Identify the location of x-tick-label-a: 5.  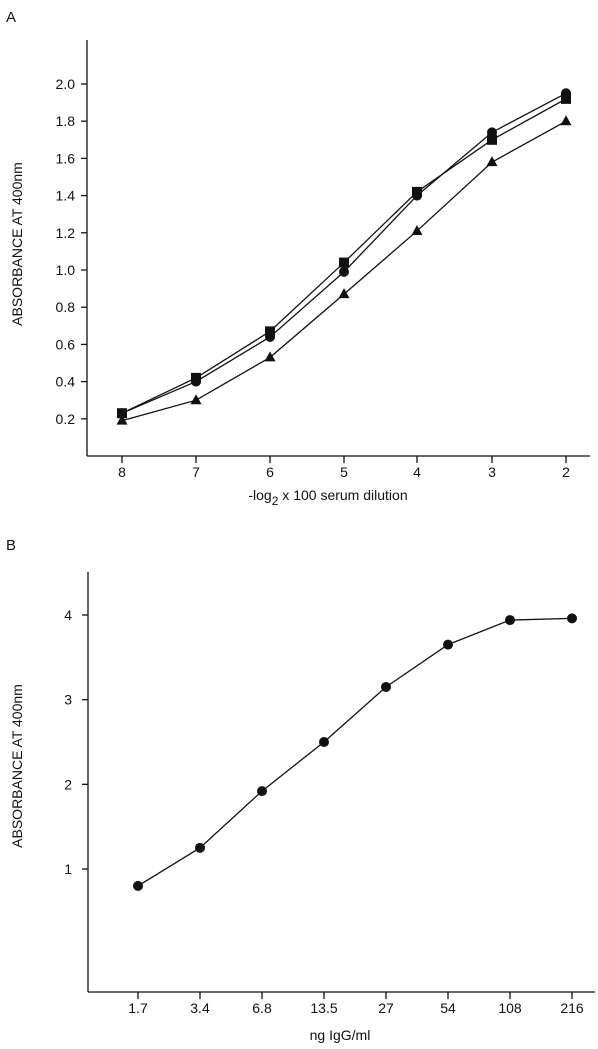
(344, 472).